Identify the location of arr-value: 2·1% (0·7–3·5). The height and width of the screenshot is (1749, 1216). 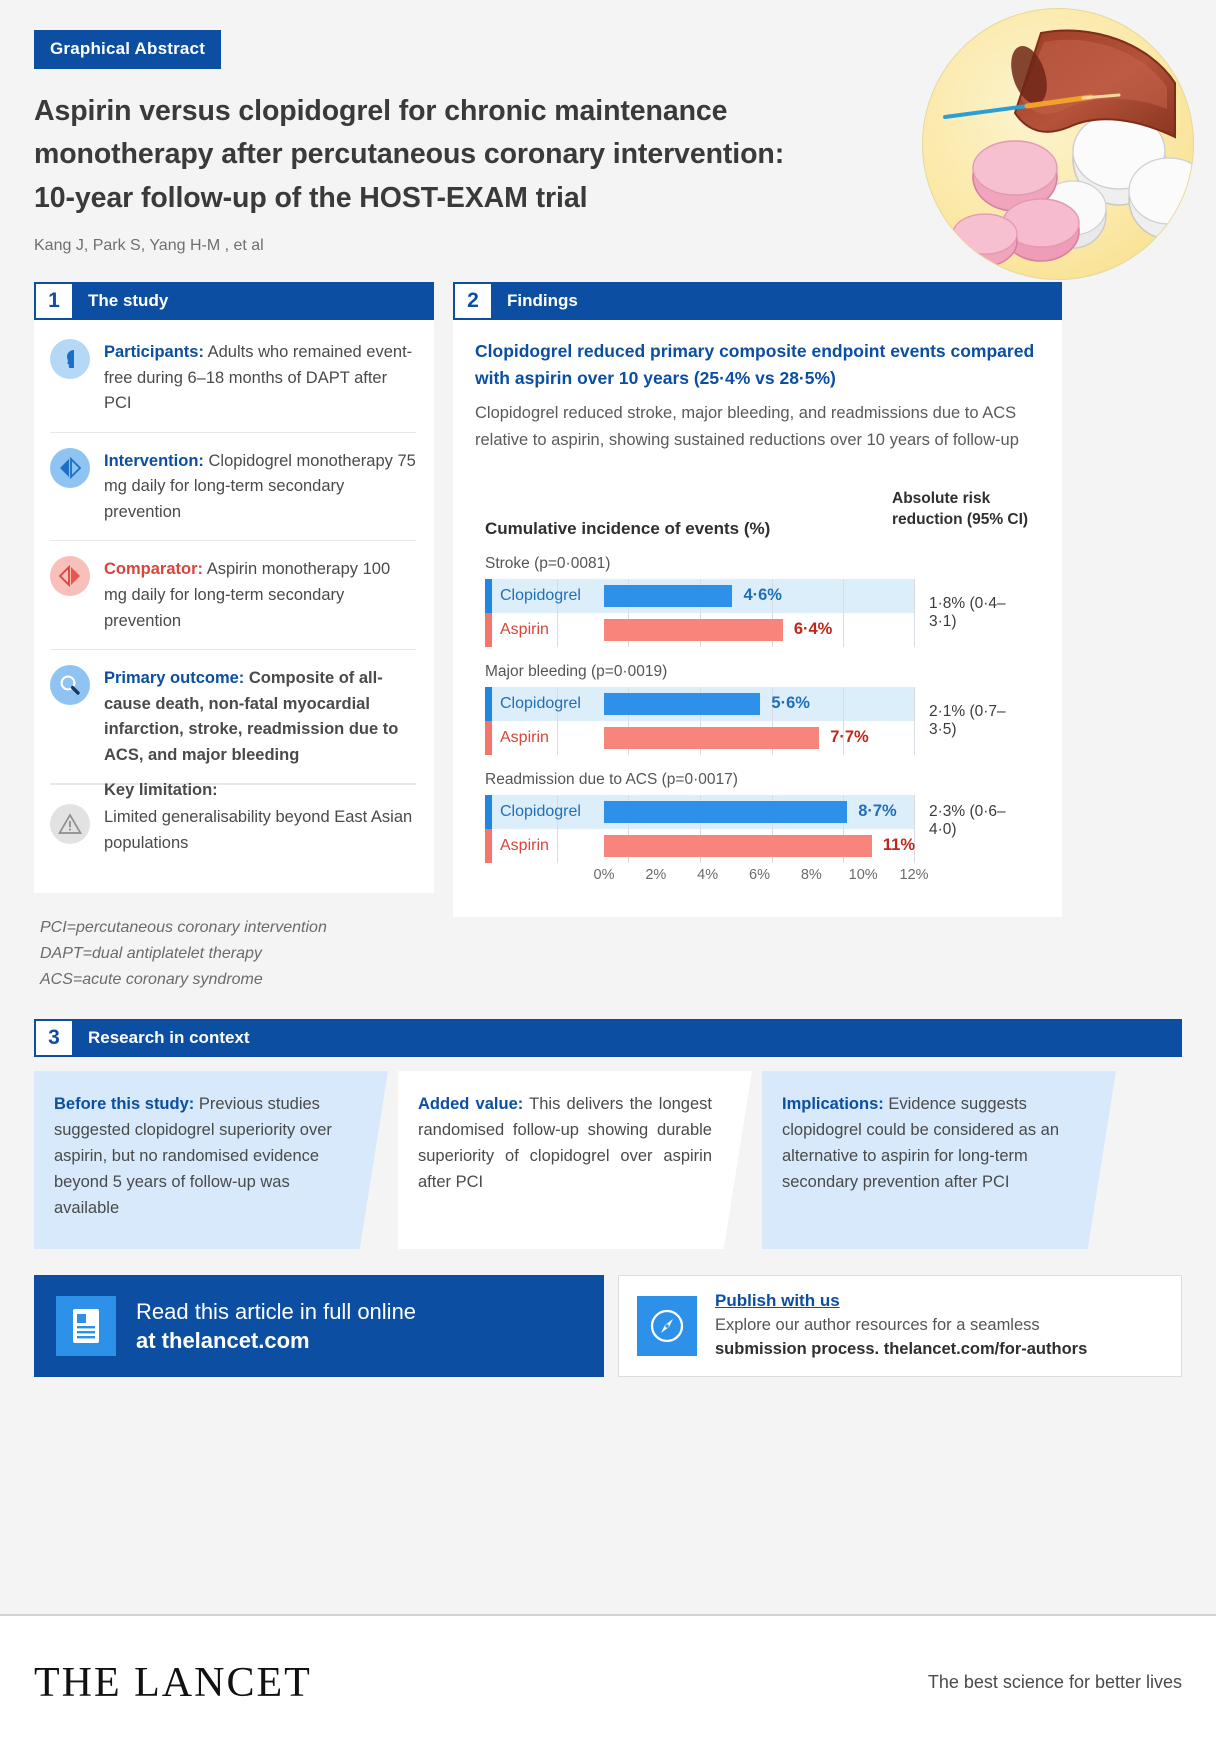
(967, 720).